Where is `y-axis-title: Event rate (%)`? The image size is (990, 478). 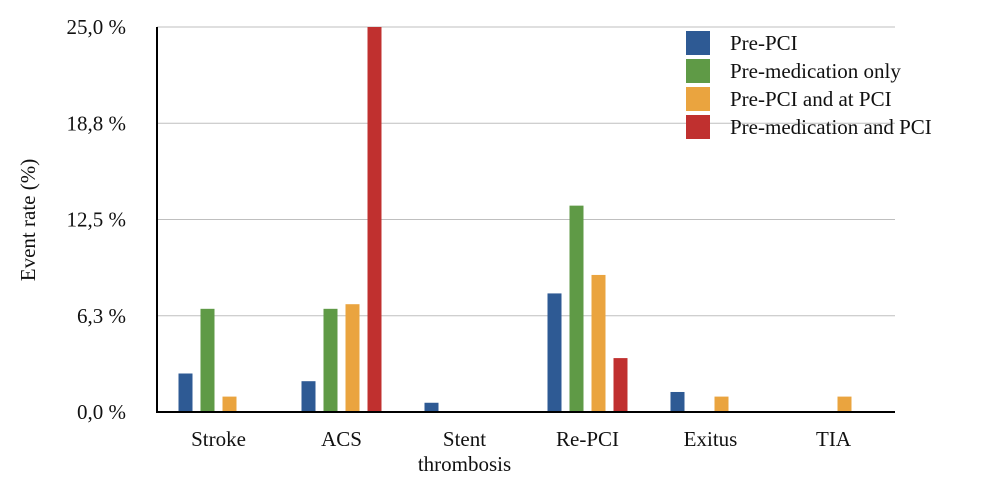 y-axis-title: Event rate (%) is located at coordinates (28, 220).